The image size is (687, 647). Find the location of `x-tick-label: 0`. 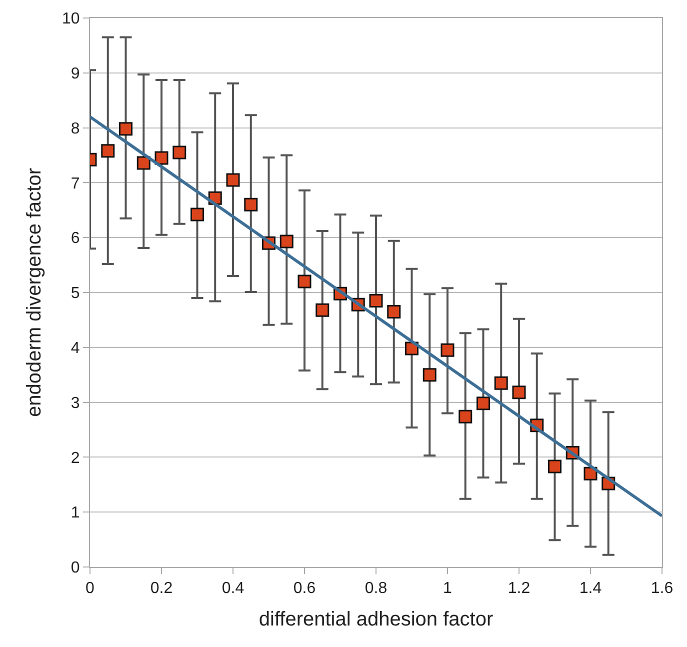

x-tick-label: 0 is located at coordinates (90, 589).